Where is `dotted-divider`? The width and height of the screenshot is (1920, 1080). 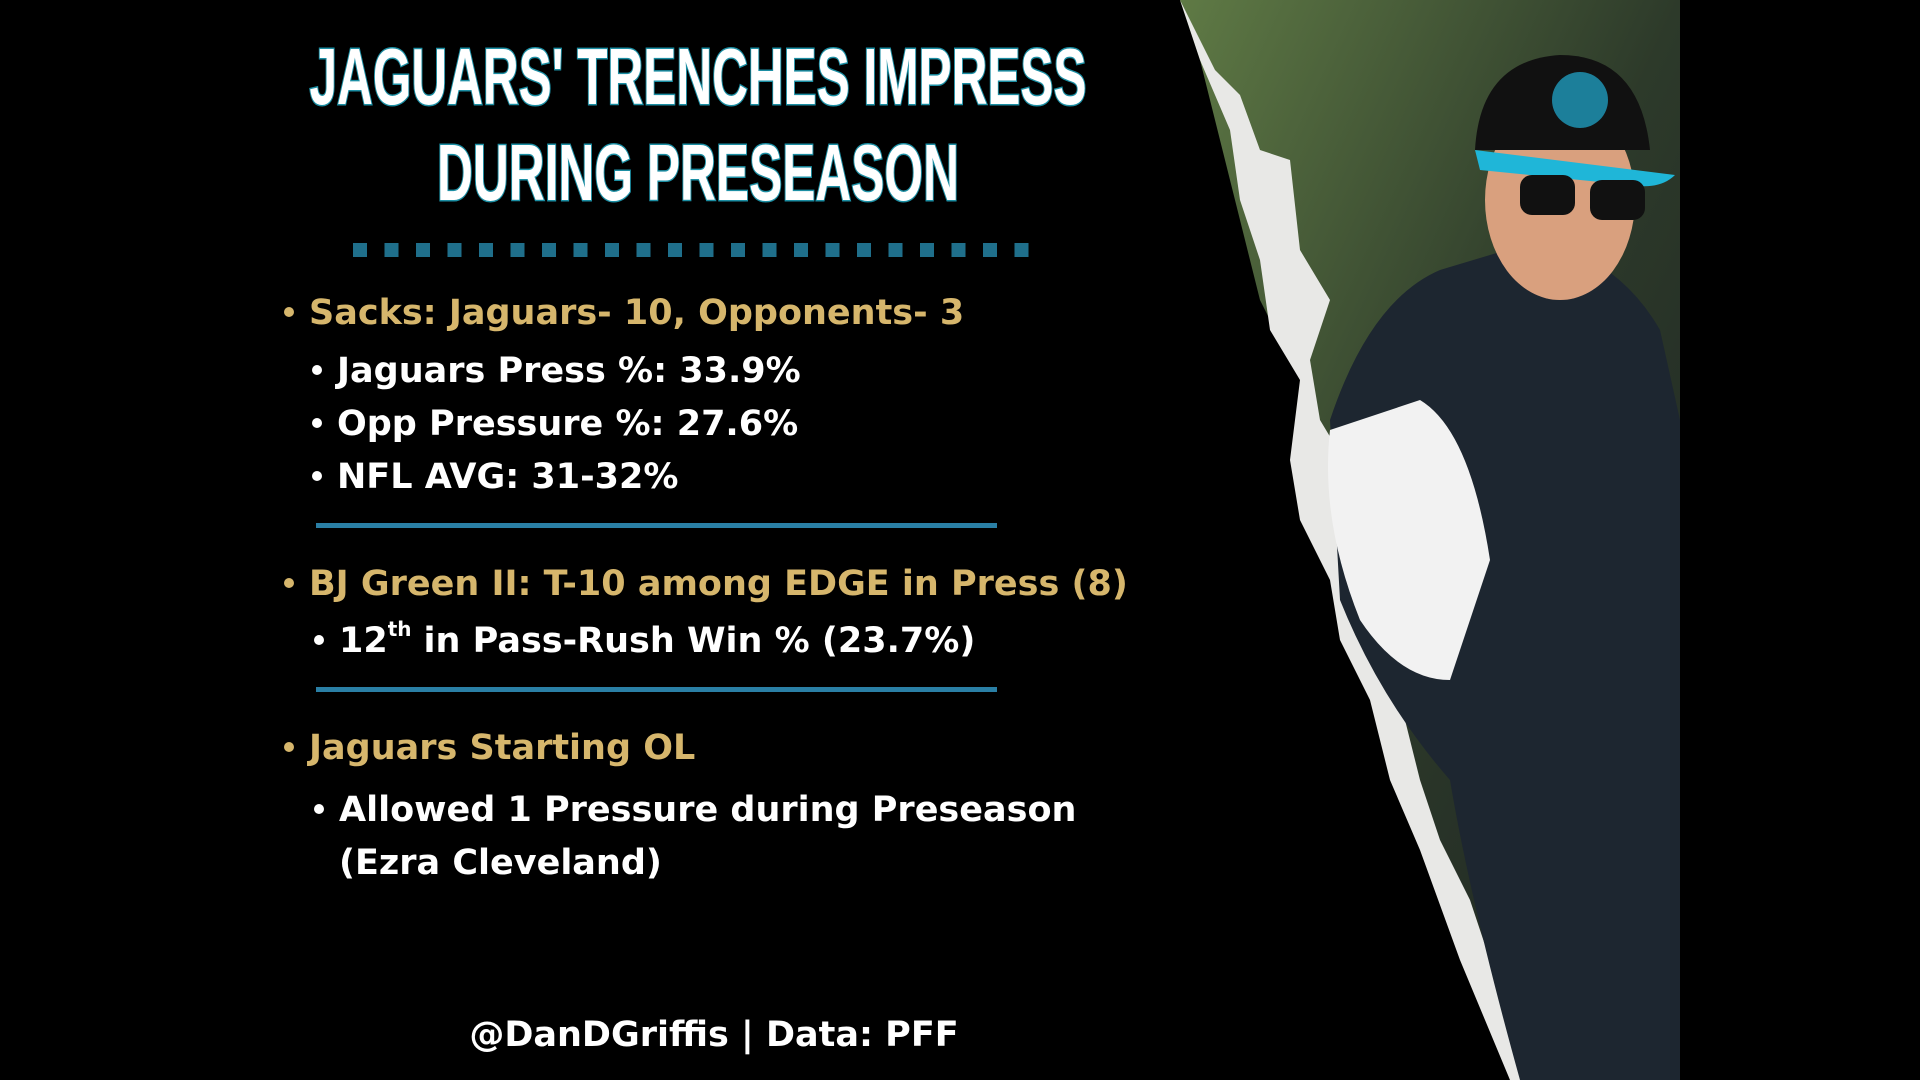
dotted-divider is located at coordinates (691, 250).